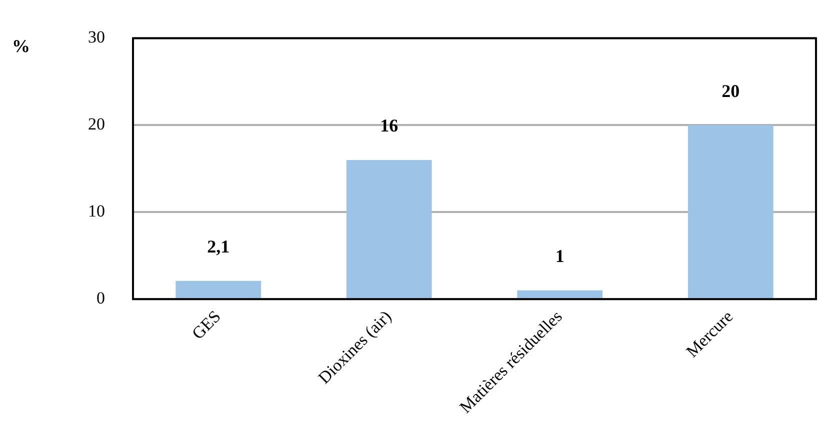 The width and height of the screenshot is (818, 426). What do you see at coordinates (731, 90) in the screenshot?
I see `data-label: 20` at bounding box center [731, 90].